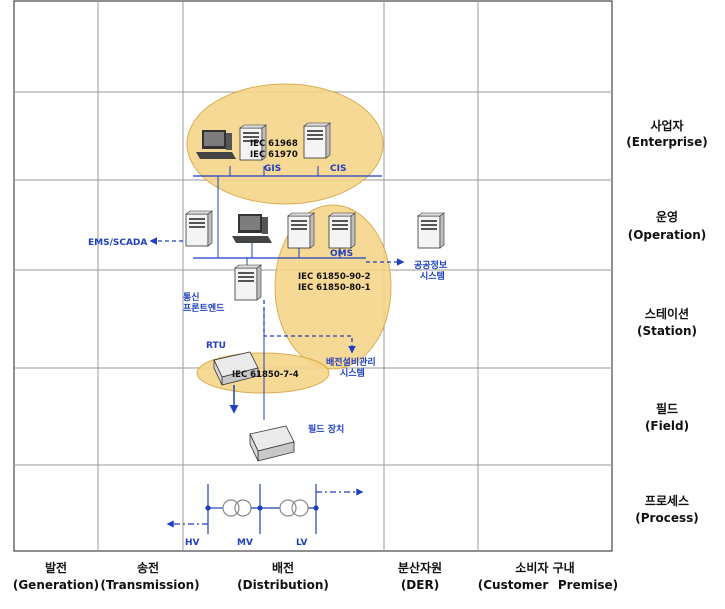  I want to click on rtu-box-icon, so click(236, 368).